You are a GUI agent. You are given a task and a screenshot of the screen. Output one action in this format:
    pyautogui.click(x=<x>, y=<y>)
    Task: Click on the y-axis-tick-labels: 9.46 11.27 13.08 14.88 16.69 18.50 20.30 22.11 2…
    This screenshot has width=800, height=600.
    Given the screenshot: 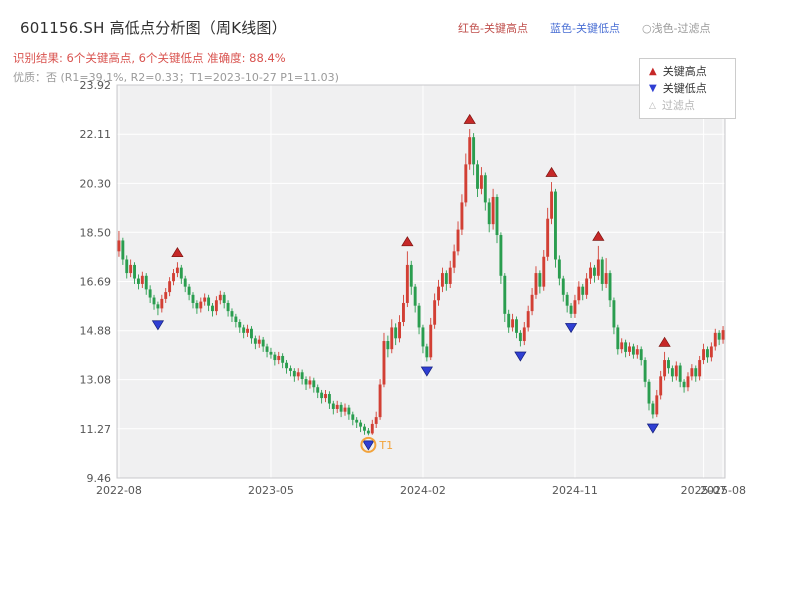 What is the action you would take?
    pyautogui.click(x=96, y=282)
    